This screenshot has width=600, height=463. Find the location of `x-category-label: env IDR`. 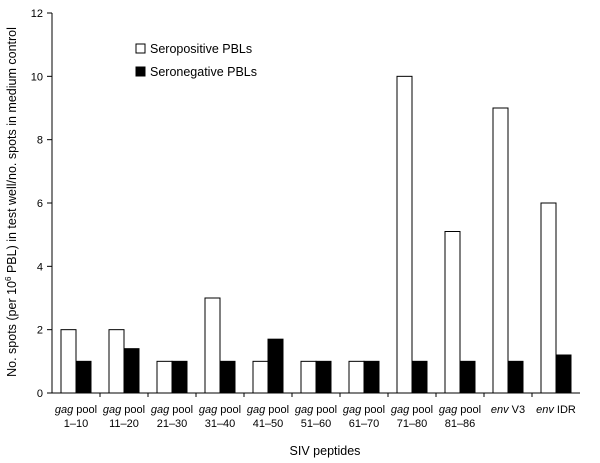

x-category-label: env IDR is located at coordinates (556, 410).